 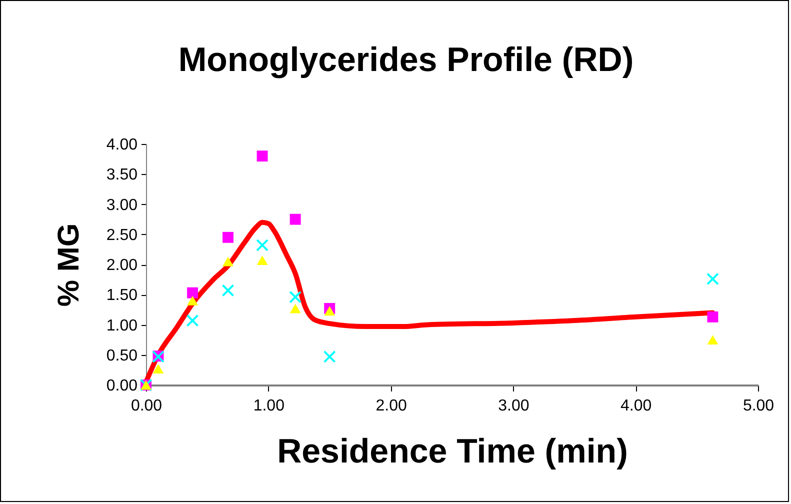 What do you see at coordinates (122, 386) in the screenshot?
I see `y-tick-label: 0.00` at bounding box center [122, 386].